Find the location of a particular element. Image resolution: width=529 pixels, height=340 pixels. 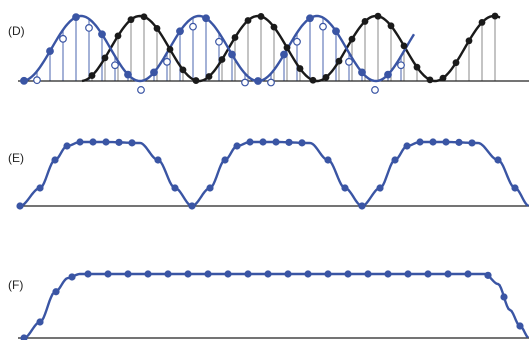

panel-f-label: (F) is located at coordinates (15, 285).